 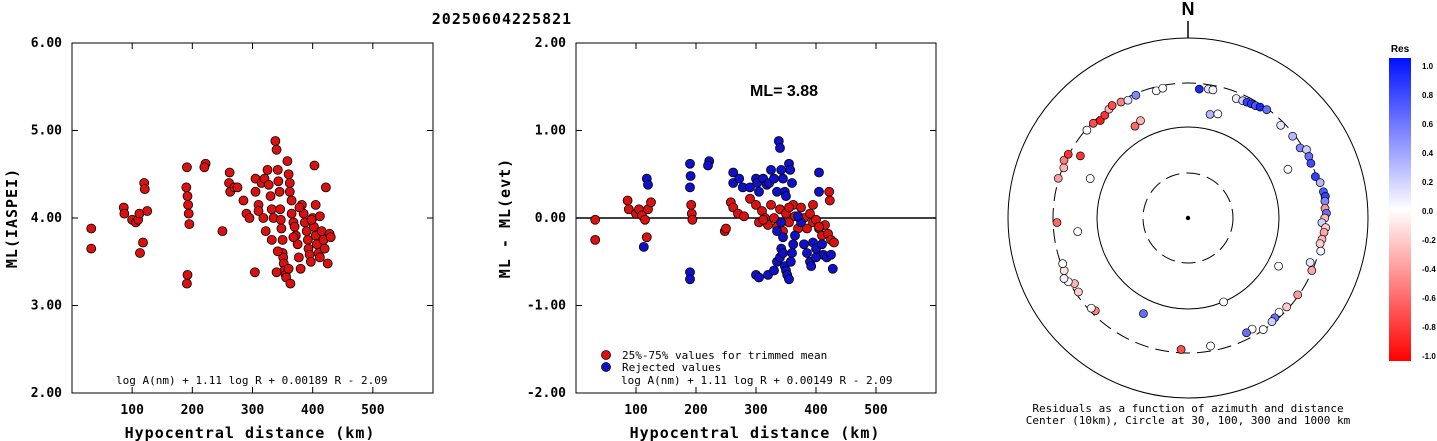 I want to click on x-axis-title-left: Hypocentral distance (km), so click(x=250, y=432).